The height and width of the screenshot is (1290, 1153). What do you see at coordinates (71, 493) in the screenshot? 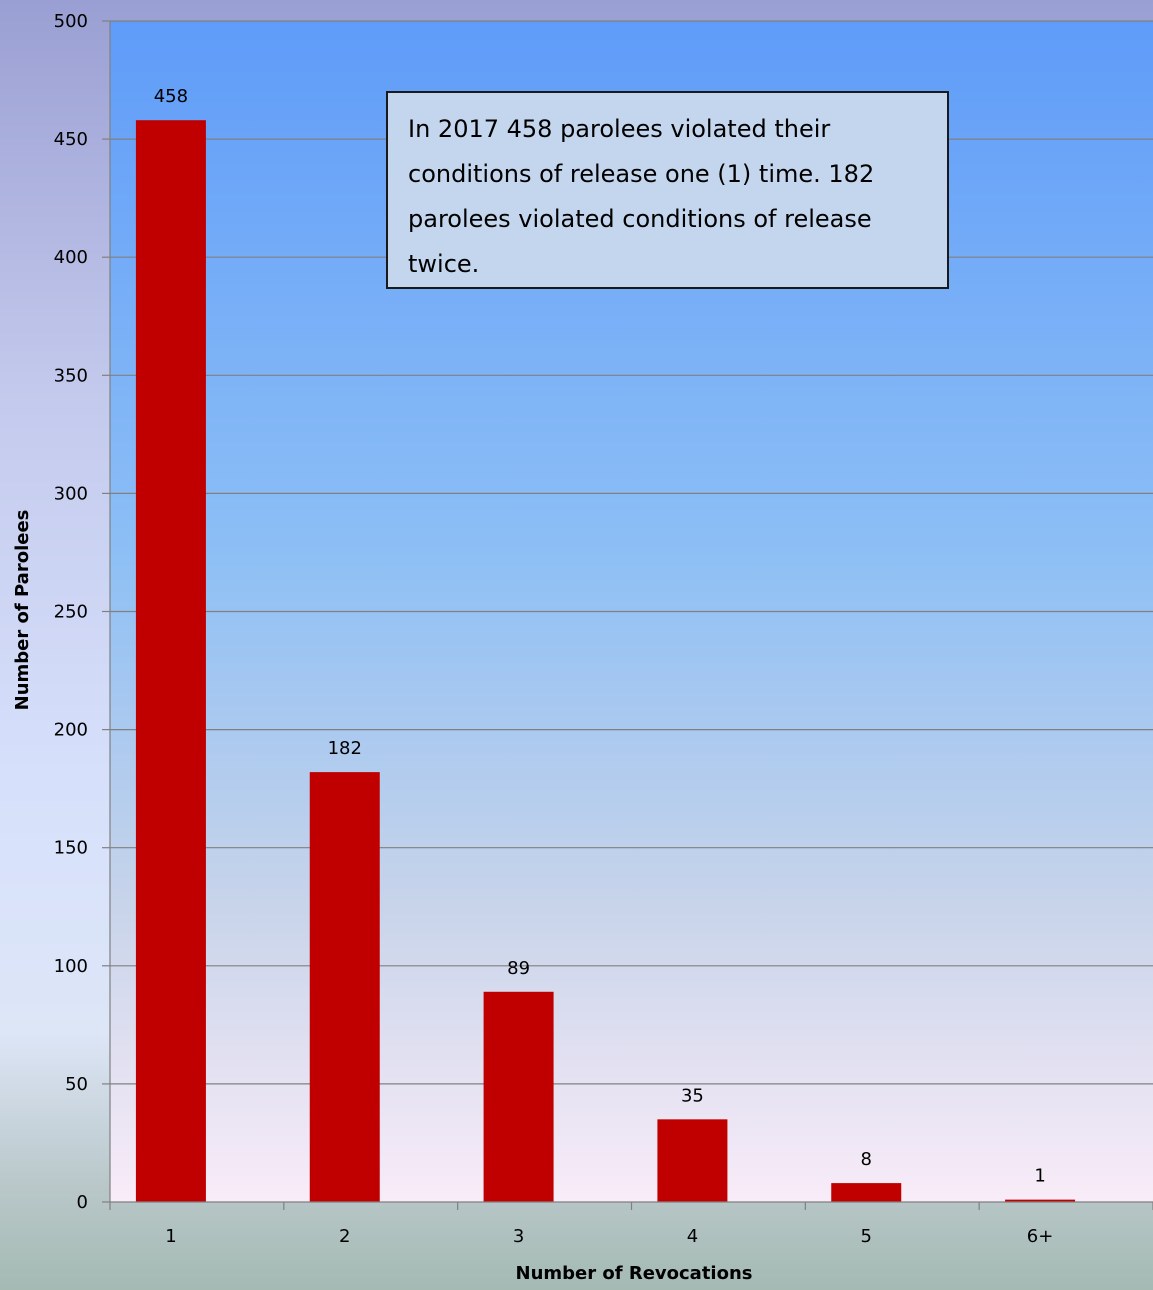
I see `y-tick-label: 300` at bounding box center [71, 493].